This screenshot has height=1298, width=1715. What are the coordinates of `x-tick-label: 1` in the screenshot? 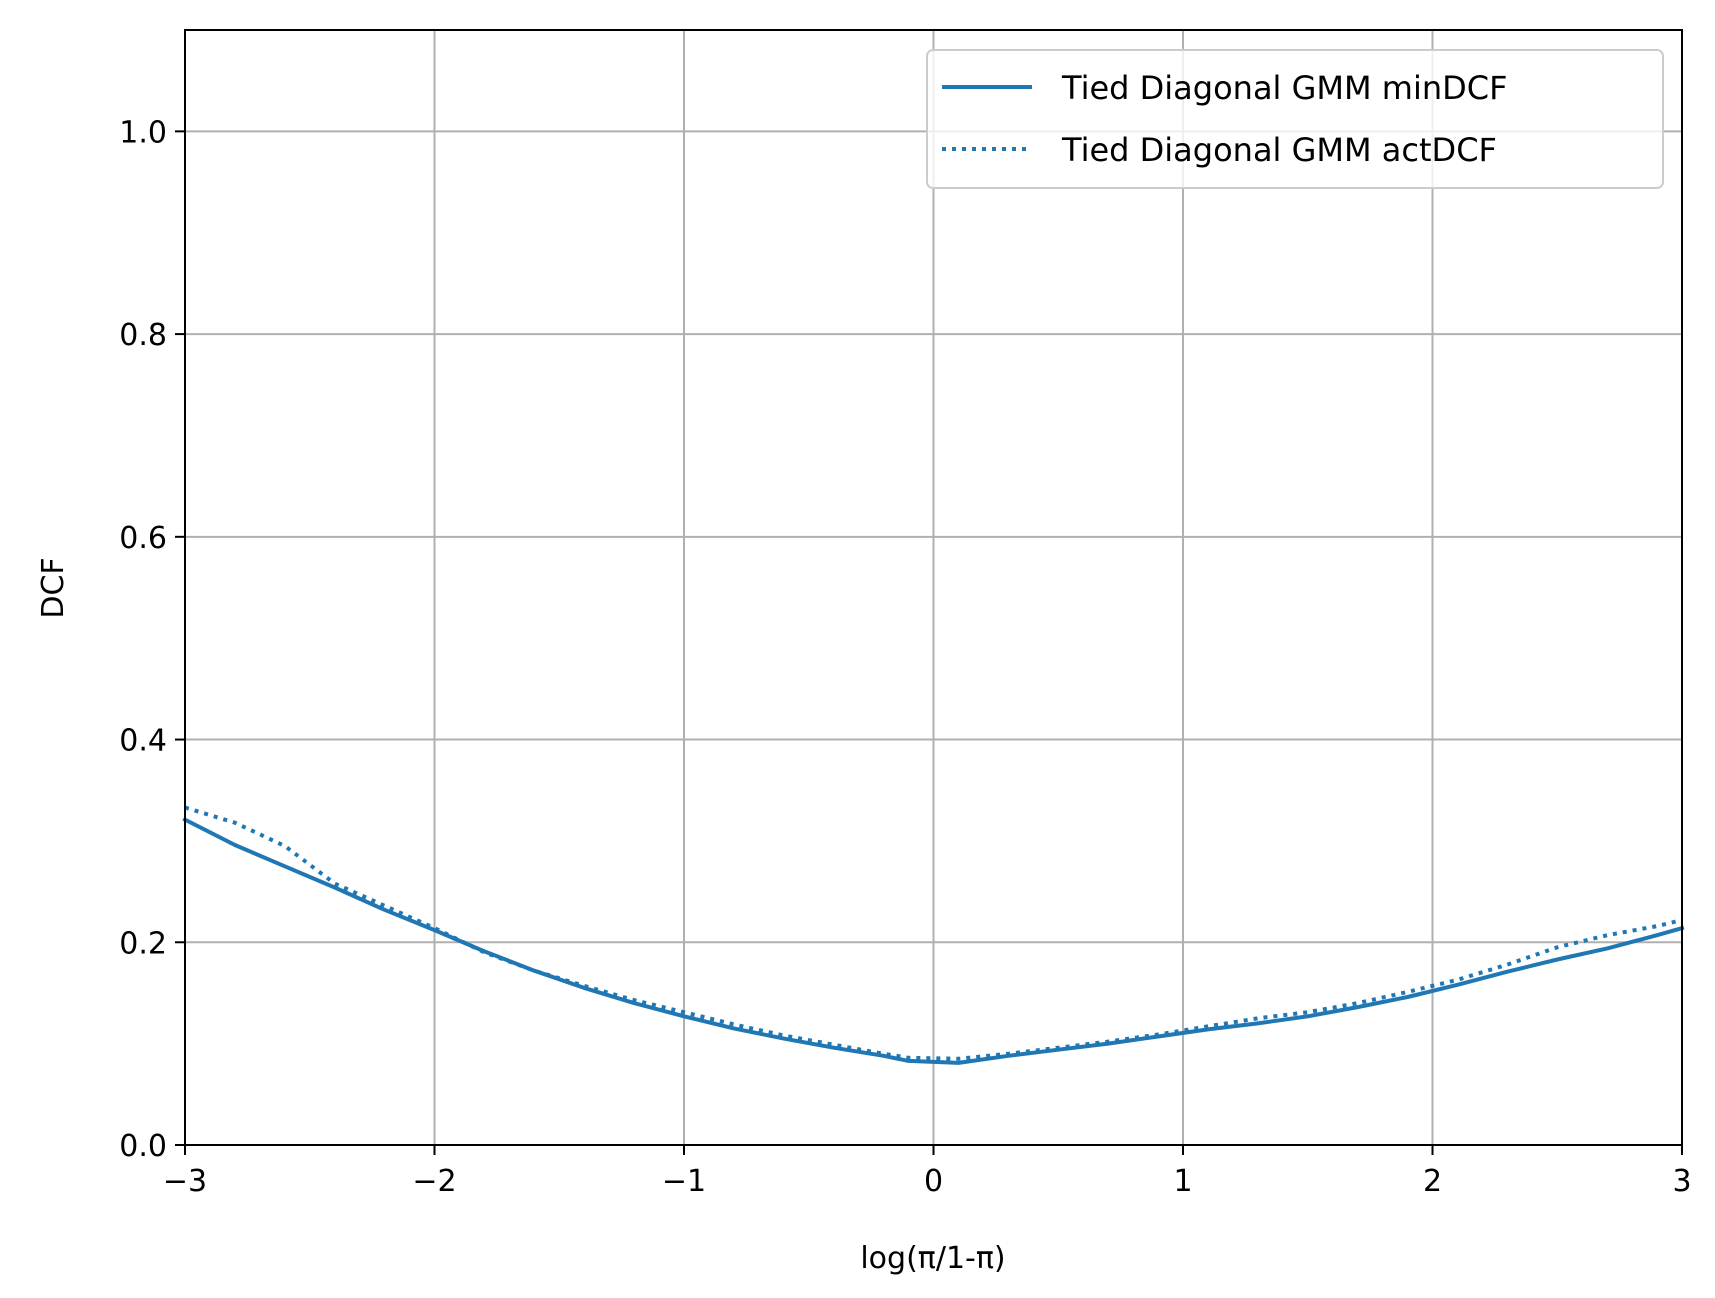 It's located at (1182, 1181).